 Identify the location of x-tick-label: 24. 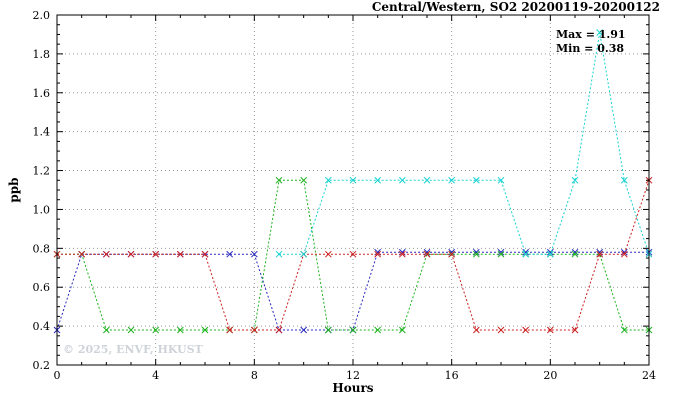
(649, 375).